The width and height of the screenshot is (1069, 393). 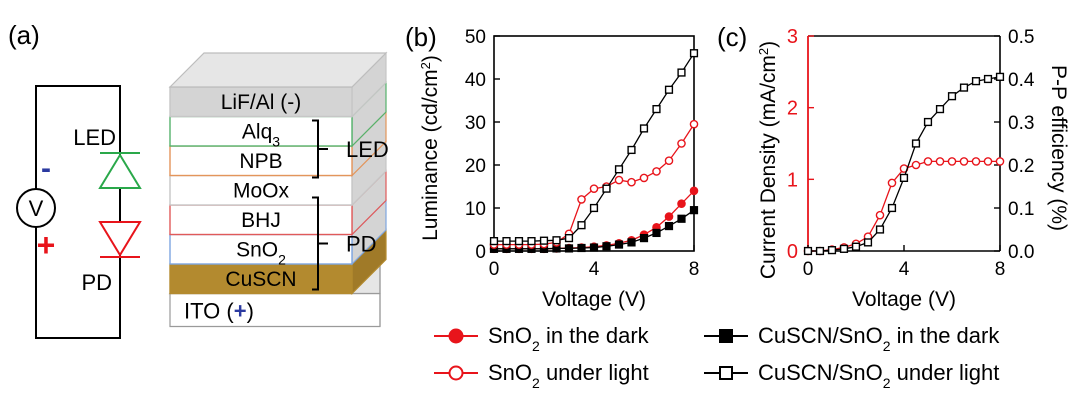 What do you see at coordinates (694, 269) in the screenshot?
I see `b-x-tick-label: 8` at bounding box center [694, 269].